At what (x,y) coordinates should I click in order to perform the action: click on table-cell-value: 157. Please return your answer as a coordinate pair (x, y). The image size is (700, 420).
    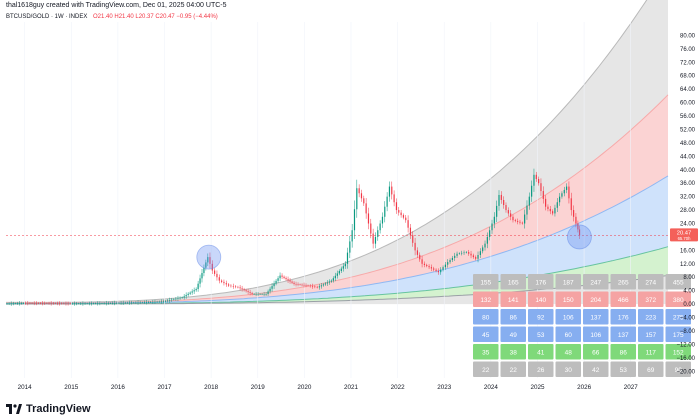
    Looking at the image, I should click on (650, 335).